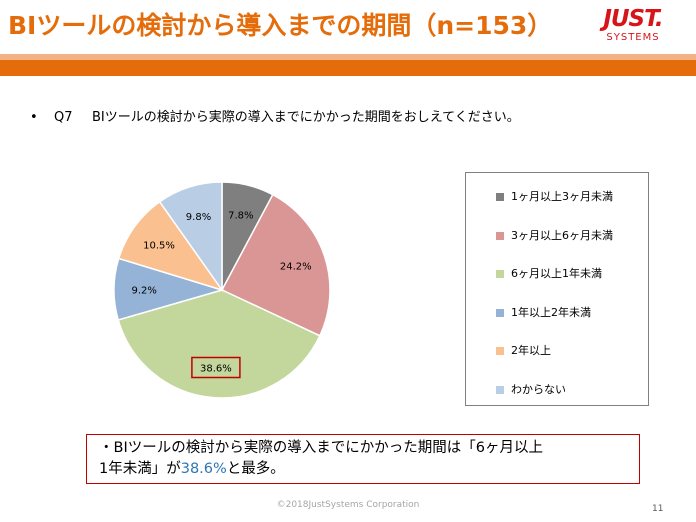  Describe the element at coordinates (240, 216) in the screenshot. I see `data-label-1: 7.8%` at that location.